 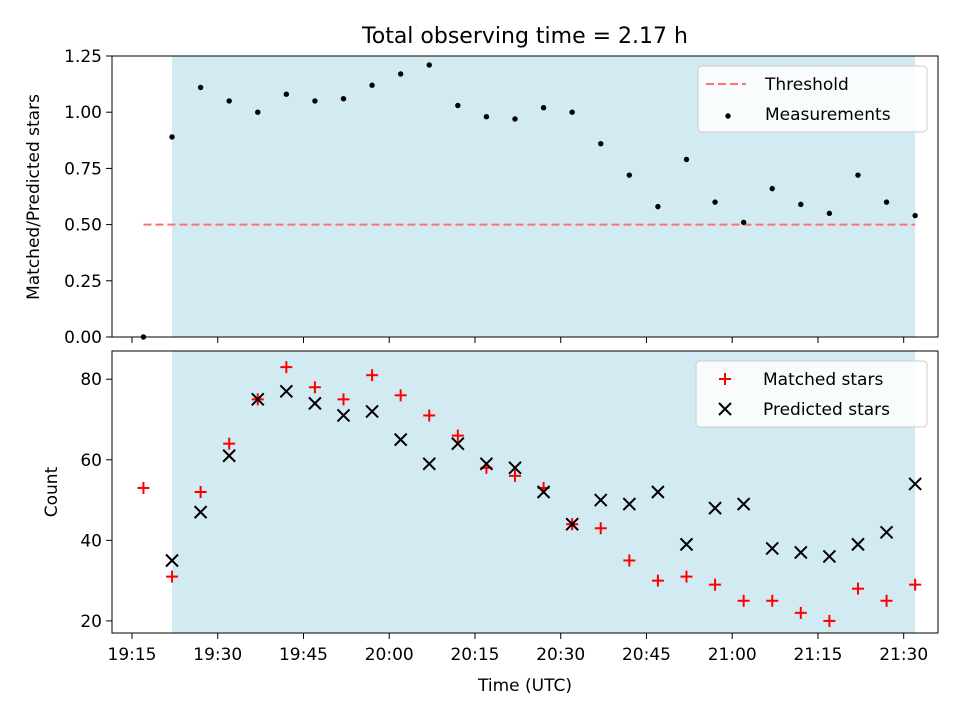 I want to click on y-tick-label: 1.25, so click(x=83, y=57).